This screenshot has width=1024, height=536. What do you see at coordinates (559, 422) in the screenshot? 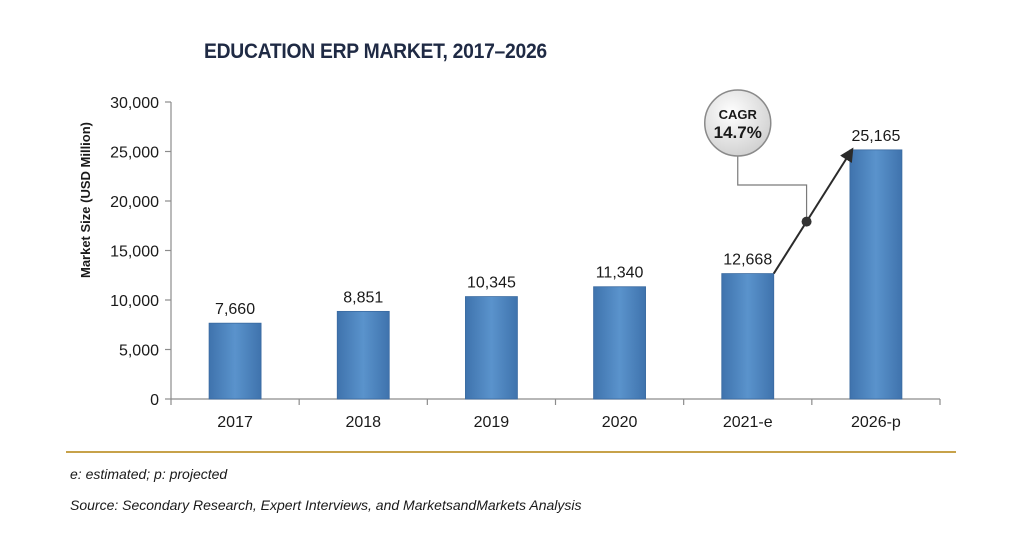
I see `x-tick-labels: 2017 2018 2019 2020 2021-e 2026-p` at bounding box center [559, 422].